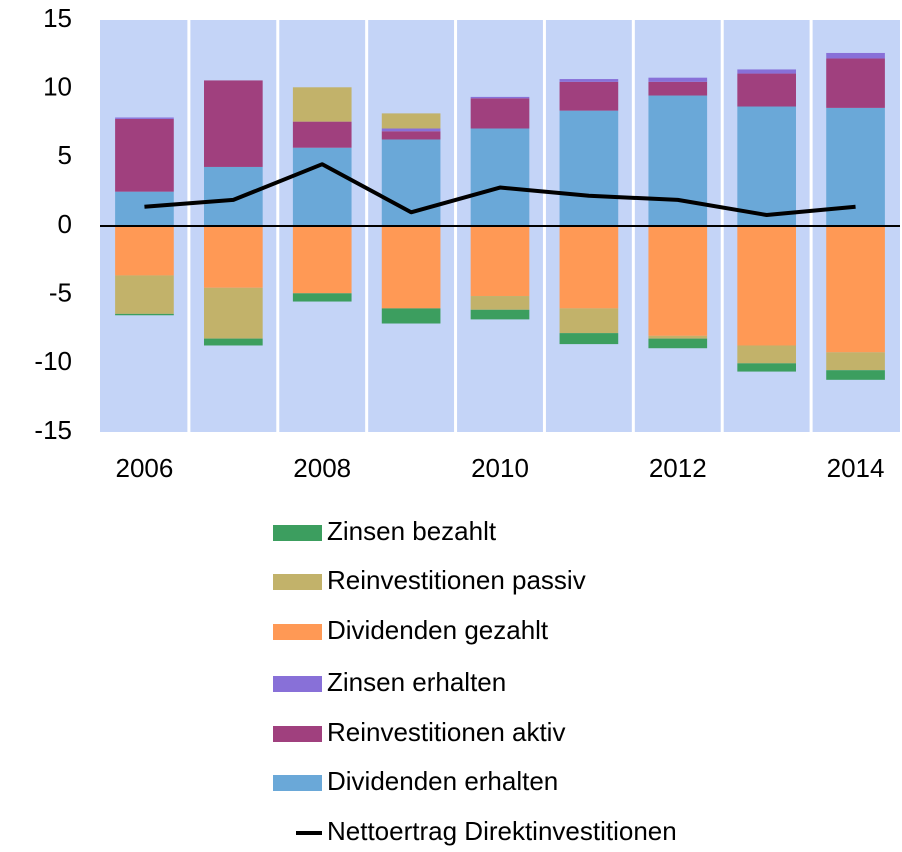 The width and height of the screenshot is (902, 852). I want to click on x-tick-label: 2008, so click(322, 468).